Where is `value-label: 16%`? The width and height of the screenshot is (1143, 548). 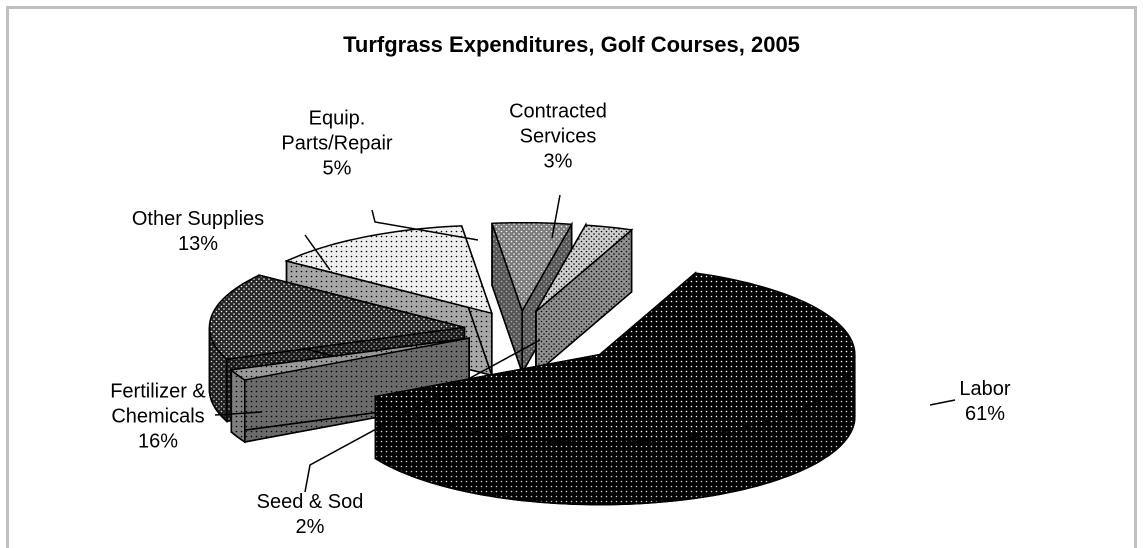 value-label: 16% is located at coordinates (158, 441).